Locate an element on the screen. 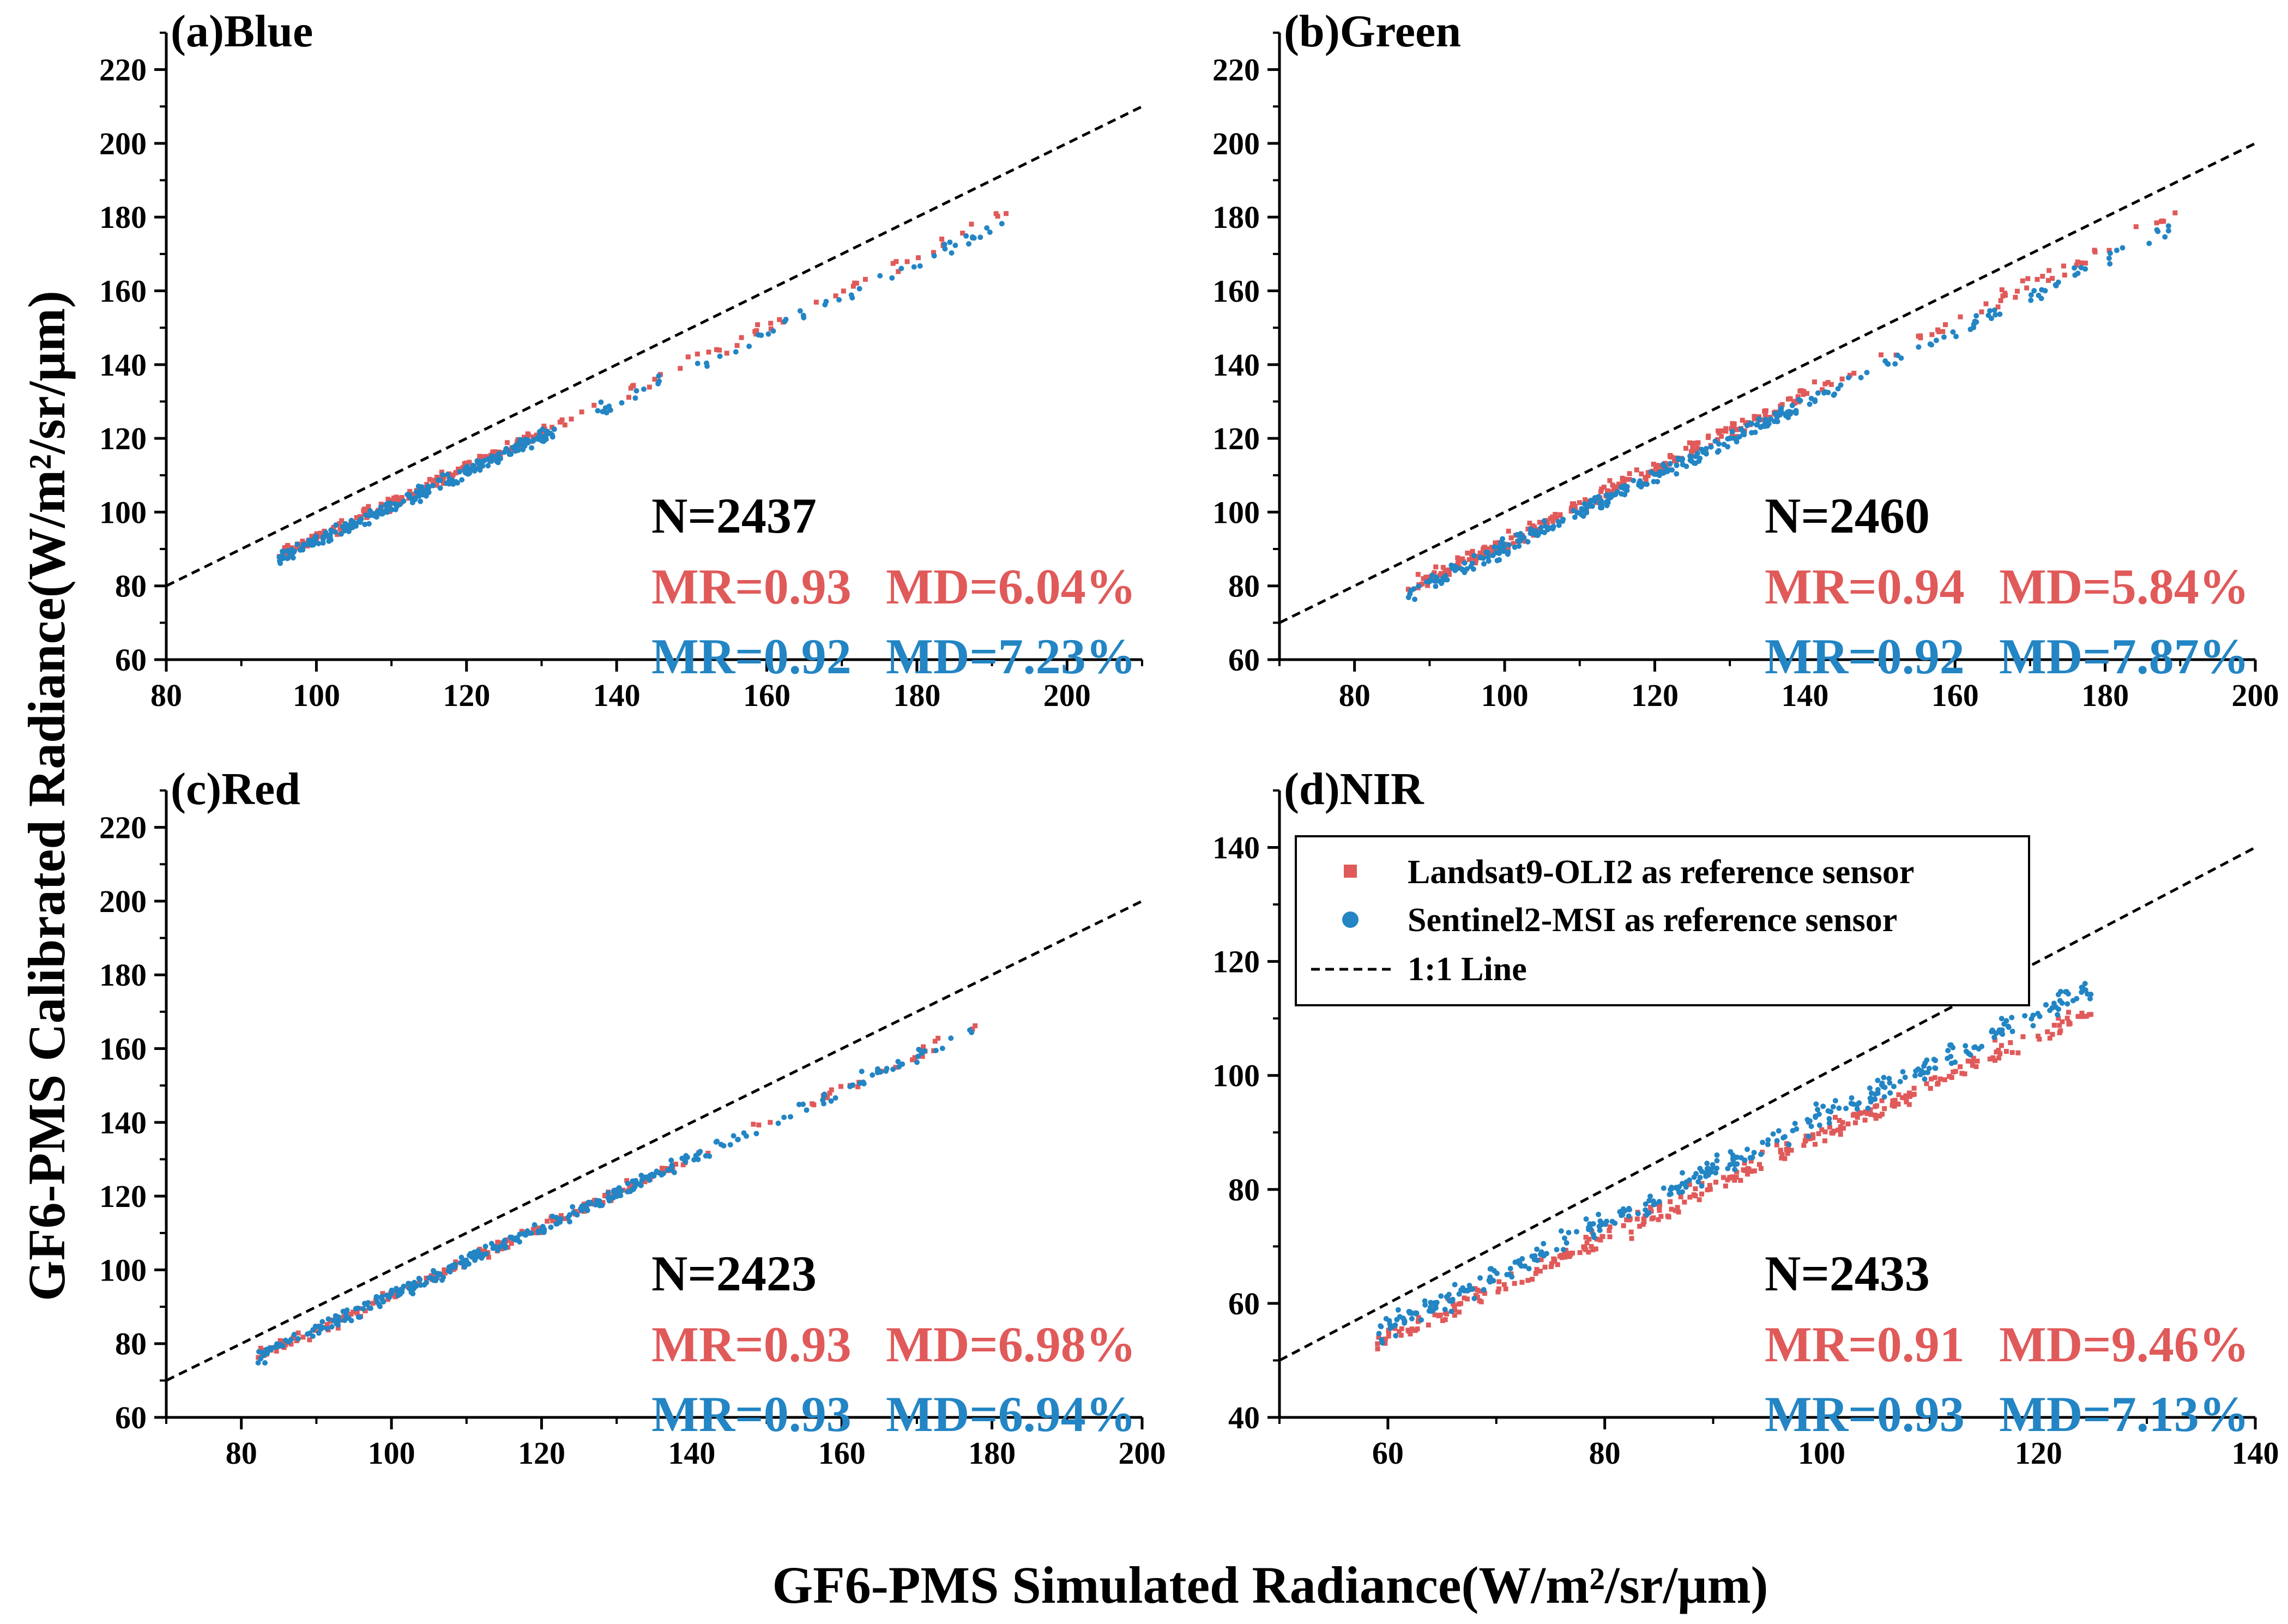 The height and width of the screenshot is (1624, 2288). y-tick-label: 120 is located at coordinates (1236, 438).